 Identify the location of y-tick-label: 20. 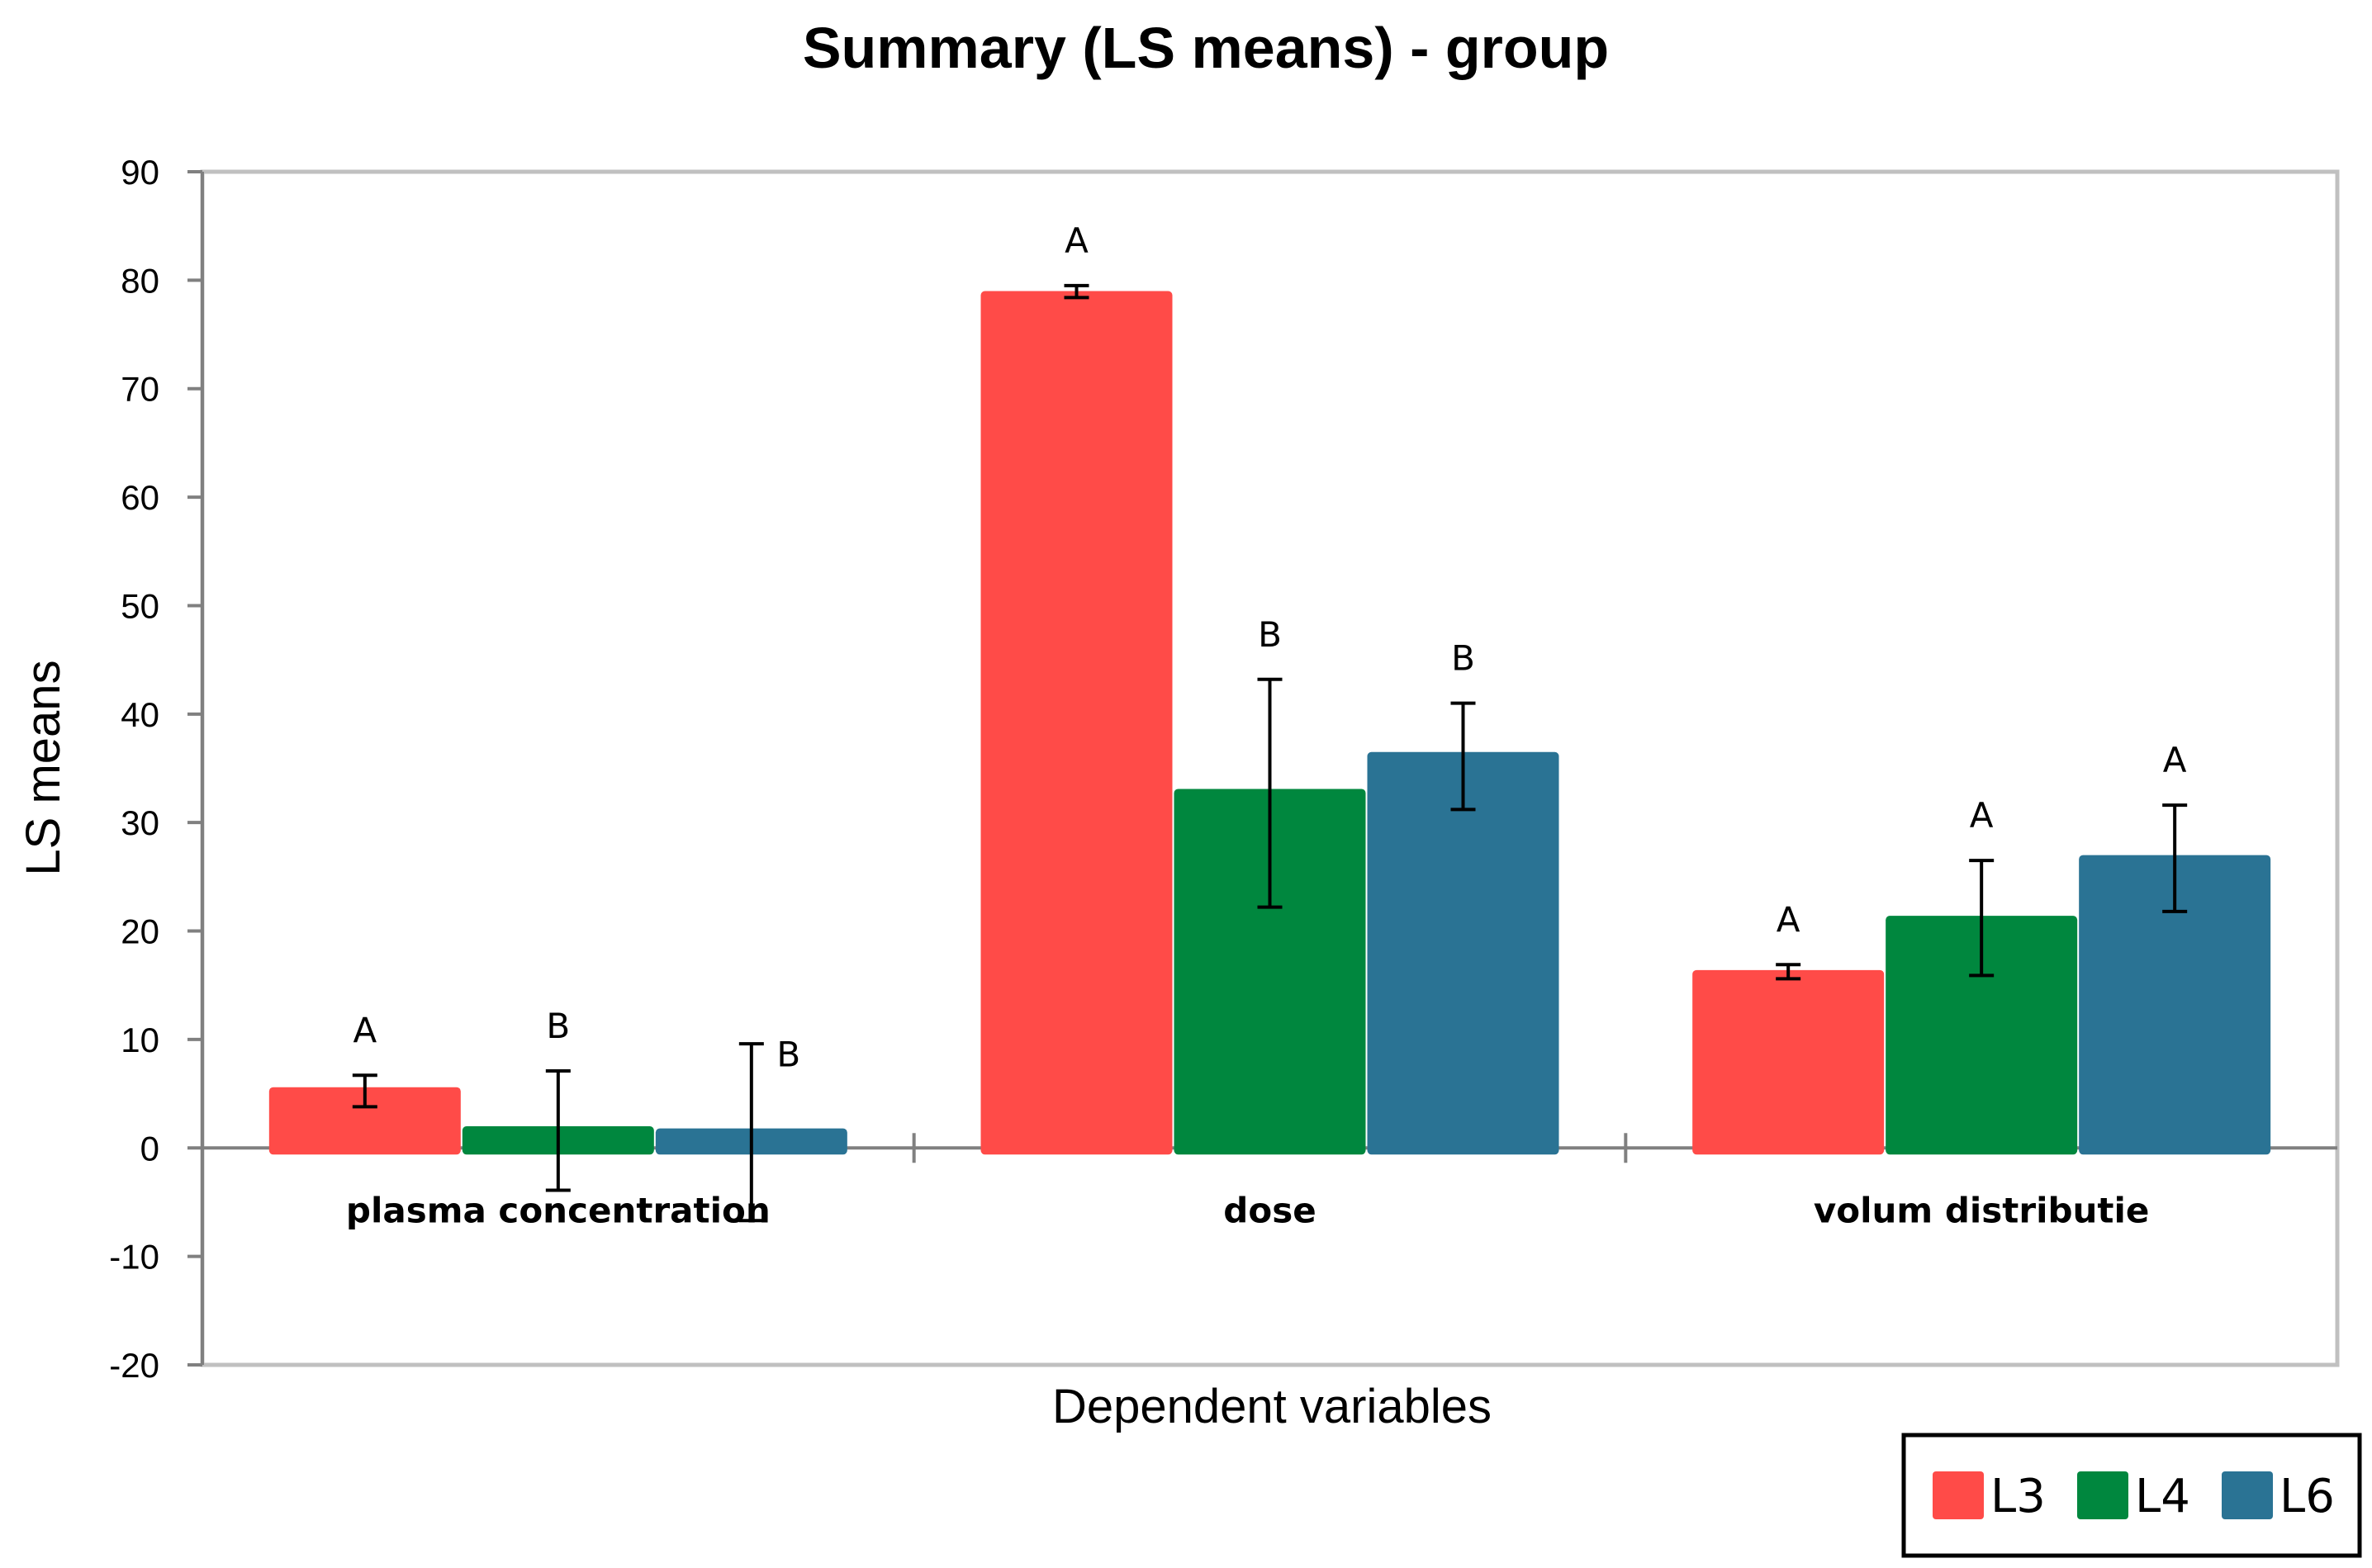
(140, 931).